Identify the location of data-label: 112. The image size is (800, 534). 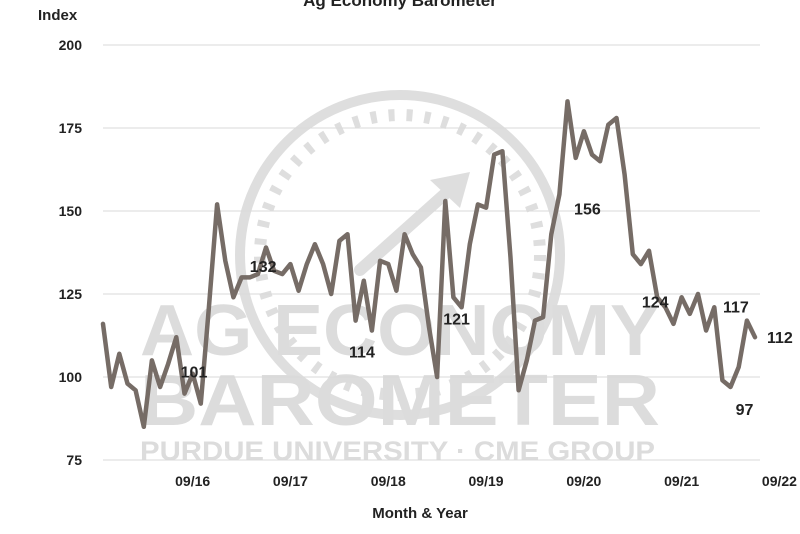
(780, 338).